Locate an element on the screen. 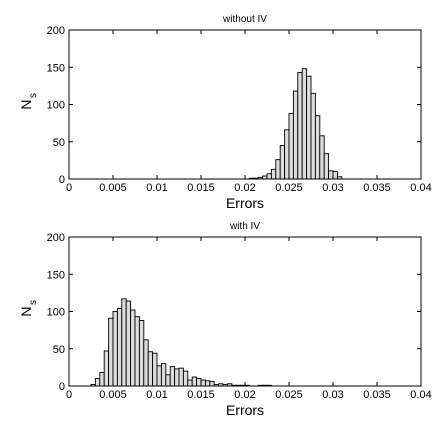 The height and width of the screenshot is (427, 435). chart-title: with IV is located at coordinates (244, 226).